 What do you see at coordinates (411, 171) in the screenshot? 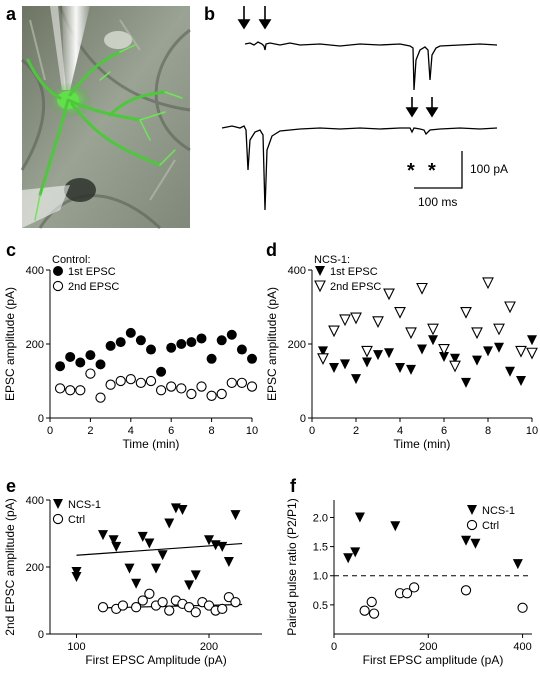
I see `asterisk-1: *` at bounding box center [411, 171].